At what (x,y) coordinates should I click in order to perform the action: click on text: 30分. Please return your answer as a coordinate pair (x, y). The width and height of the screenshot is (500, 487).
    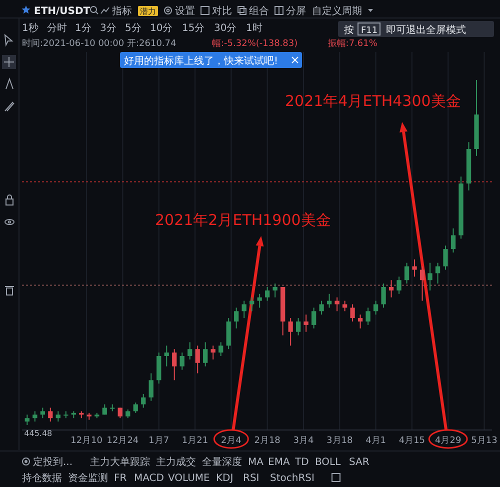
    Looking at the image, I should click on (225, 28).